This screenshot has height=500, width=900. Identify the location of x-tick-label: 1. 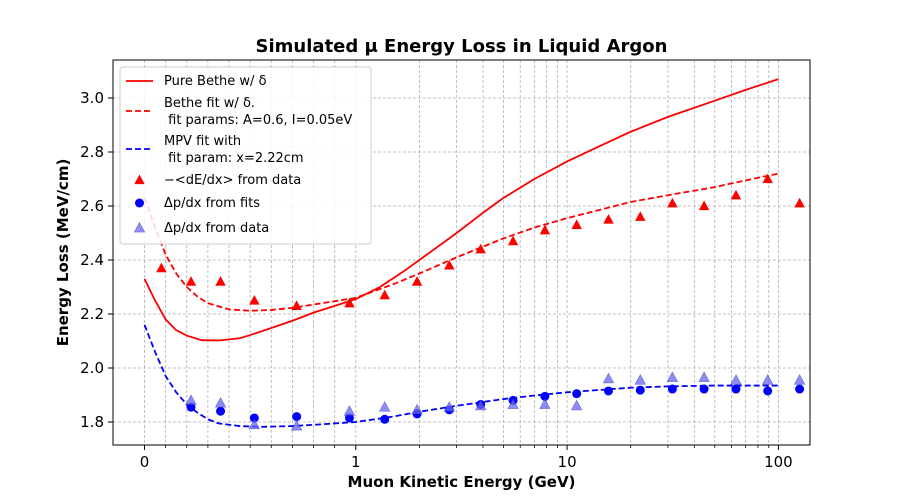
(356, 462).